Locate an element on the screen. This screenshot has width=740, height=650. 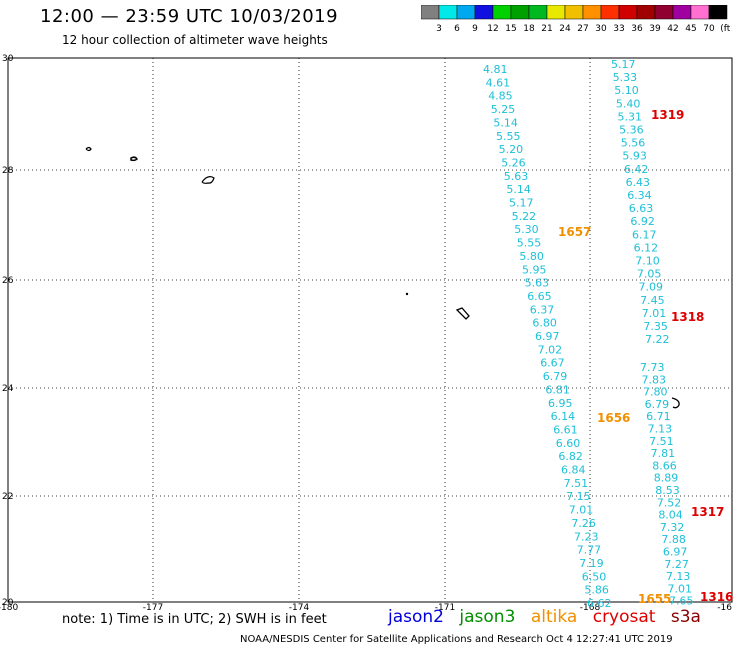
swh-value: 6.34 is located at coordinates (639, 195).